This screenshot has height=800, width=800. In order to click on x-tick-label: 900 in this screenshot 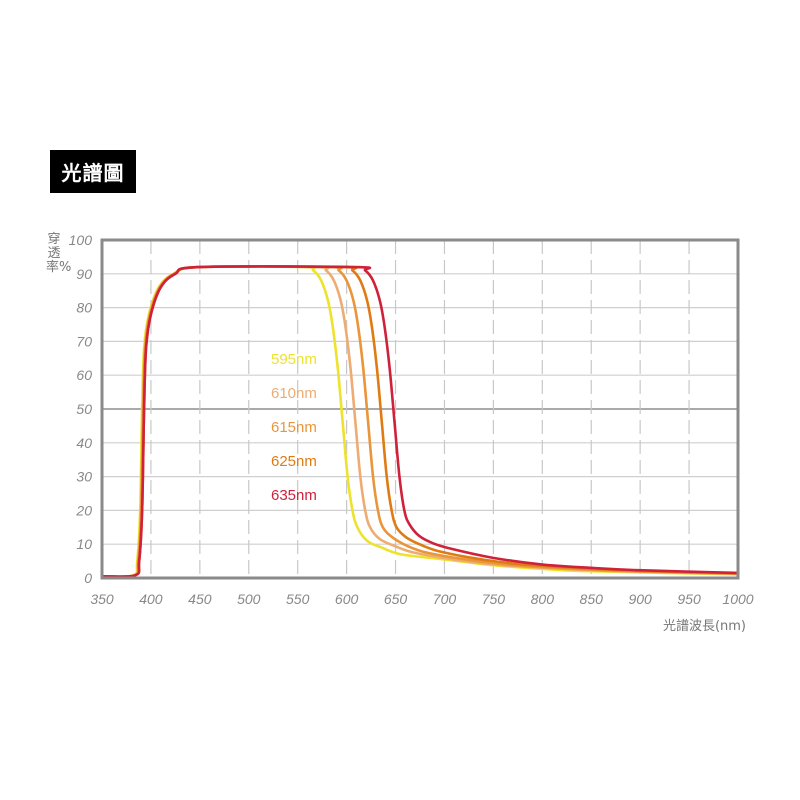, I will do `click(640, 599)`.